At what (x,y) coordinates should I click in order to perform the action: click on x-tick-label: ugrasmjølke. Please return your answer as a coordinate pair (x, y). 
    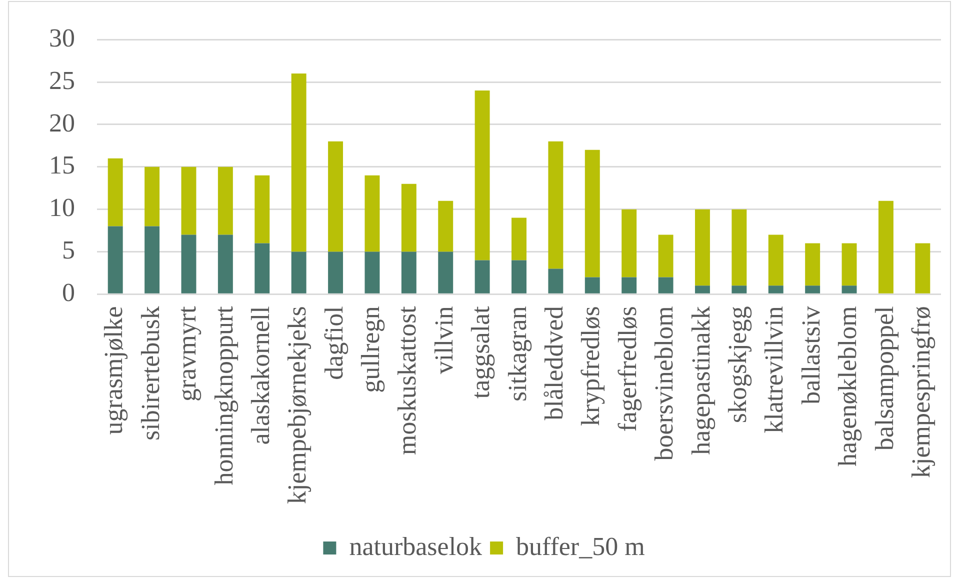
    Looking at the image, I should click on (113, 370).